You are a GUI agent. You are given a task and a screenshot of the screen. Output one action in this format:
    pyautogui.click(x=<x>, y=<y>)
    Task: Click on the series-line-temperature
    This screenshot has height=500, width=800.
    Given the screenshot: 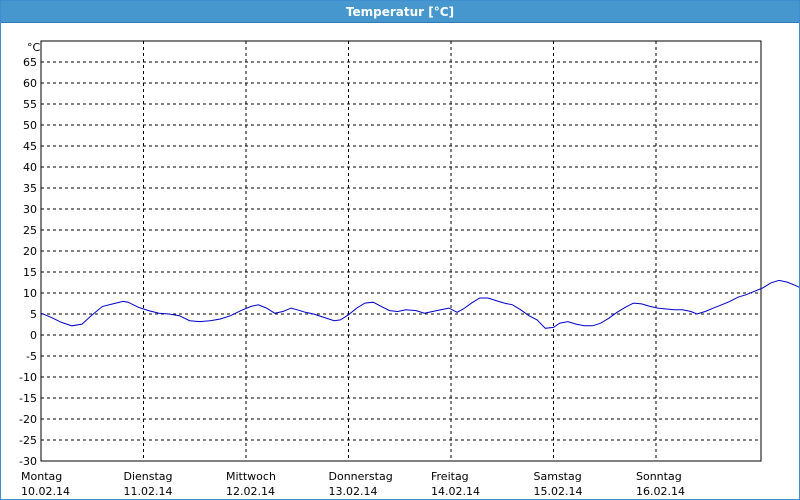 What is the action you would take?
    pyautogui.click(x=419, y=304)
    